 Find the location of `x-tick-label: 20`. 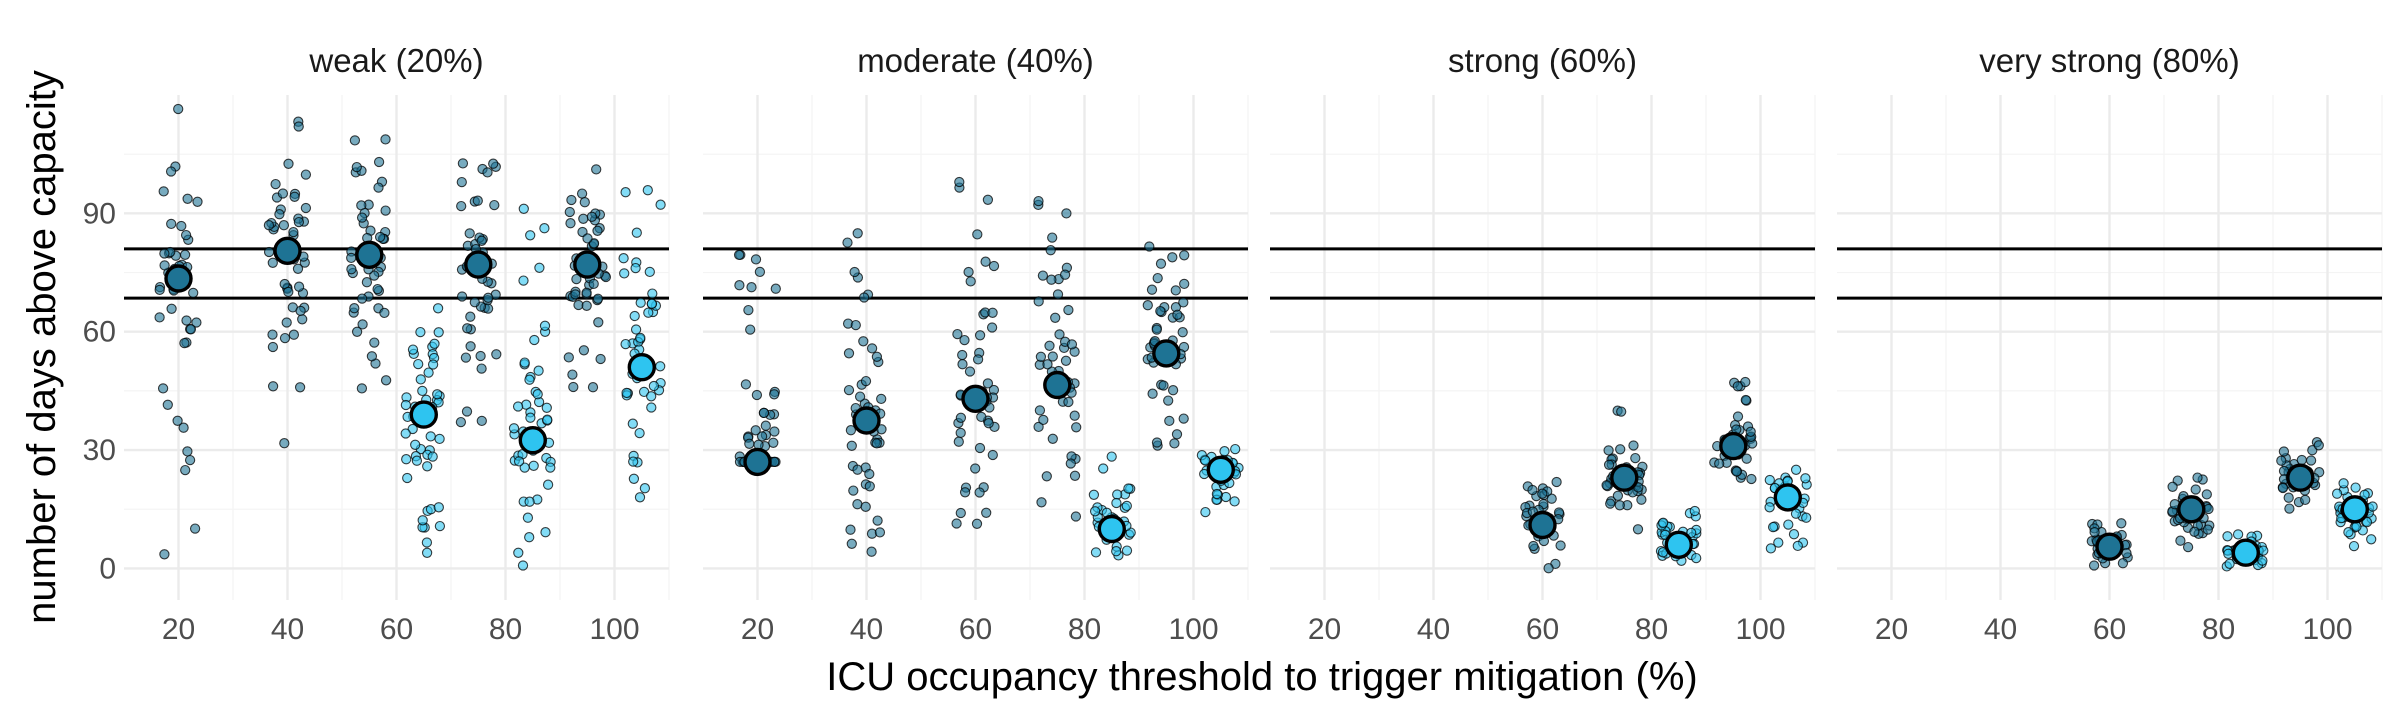

x-tick-label: 20 is located at coordinates (1324, 629).